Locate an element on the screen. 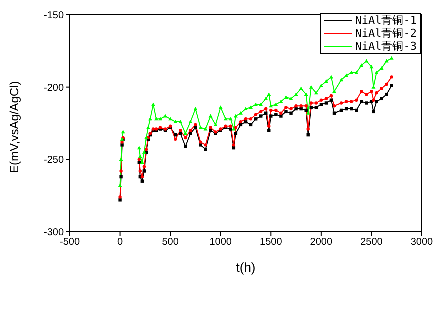  y-tick-label: -150 is located at coordinates (54, 16).